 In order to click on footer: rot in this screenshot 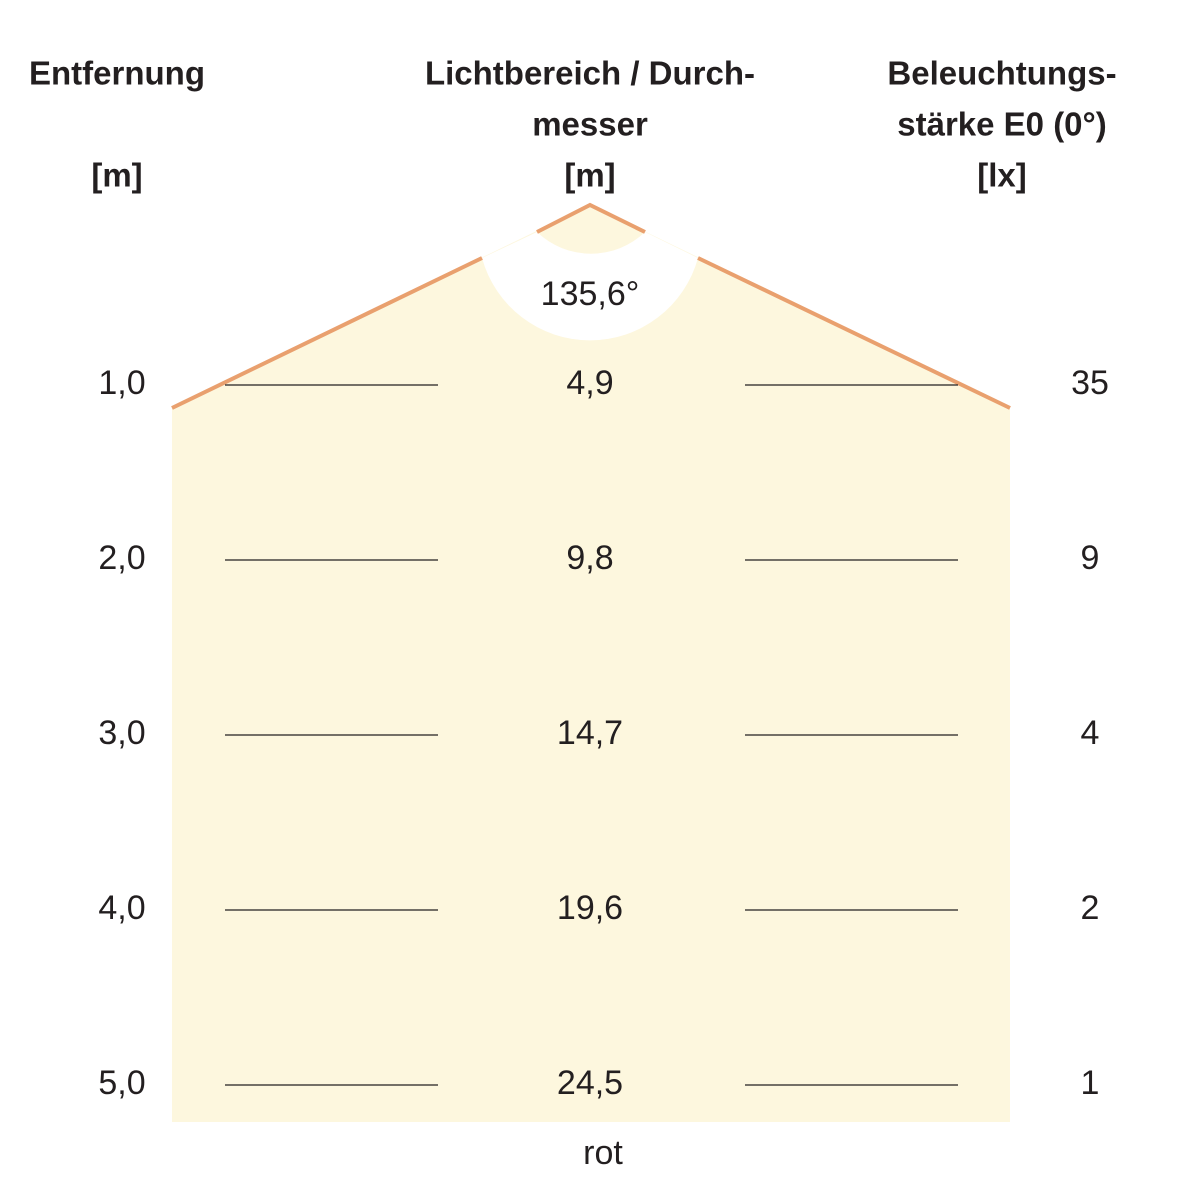, I will do `click(603, 1153)`.